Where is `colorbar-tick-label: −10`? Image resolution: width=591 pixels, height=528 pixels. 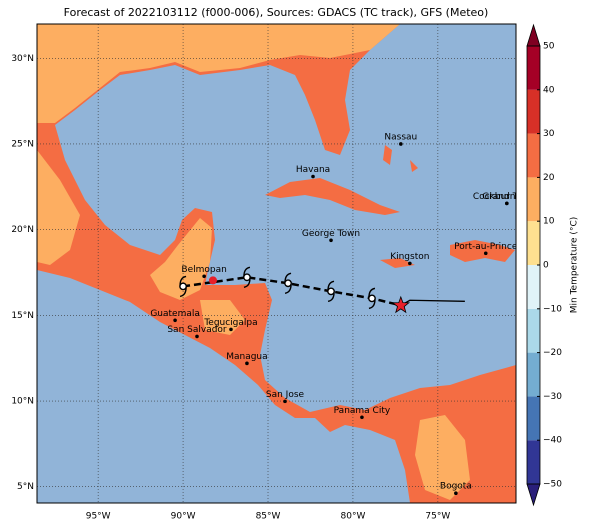
colorbar-tick-label: −10 is located at coordinates (552, 309).